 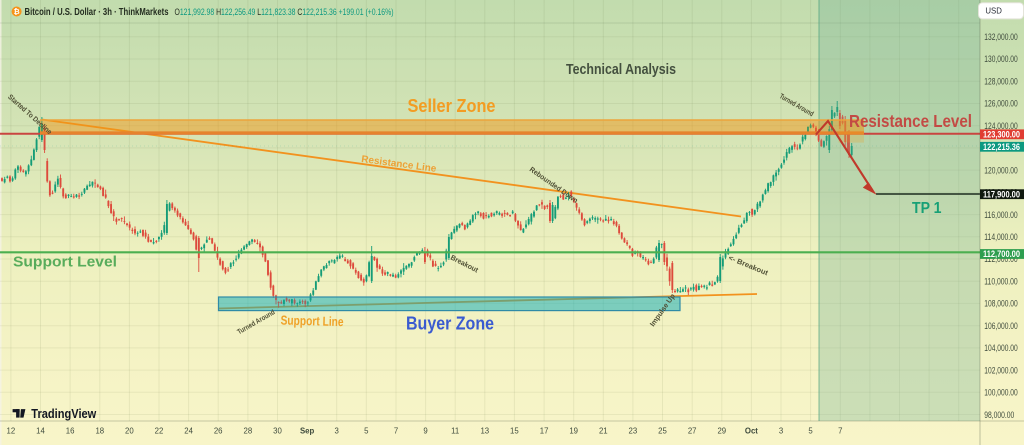 I want to click on svg-text: 106,000.00, so click(x=1000, y=326).